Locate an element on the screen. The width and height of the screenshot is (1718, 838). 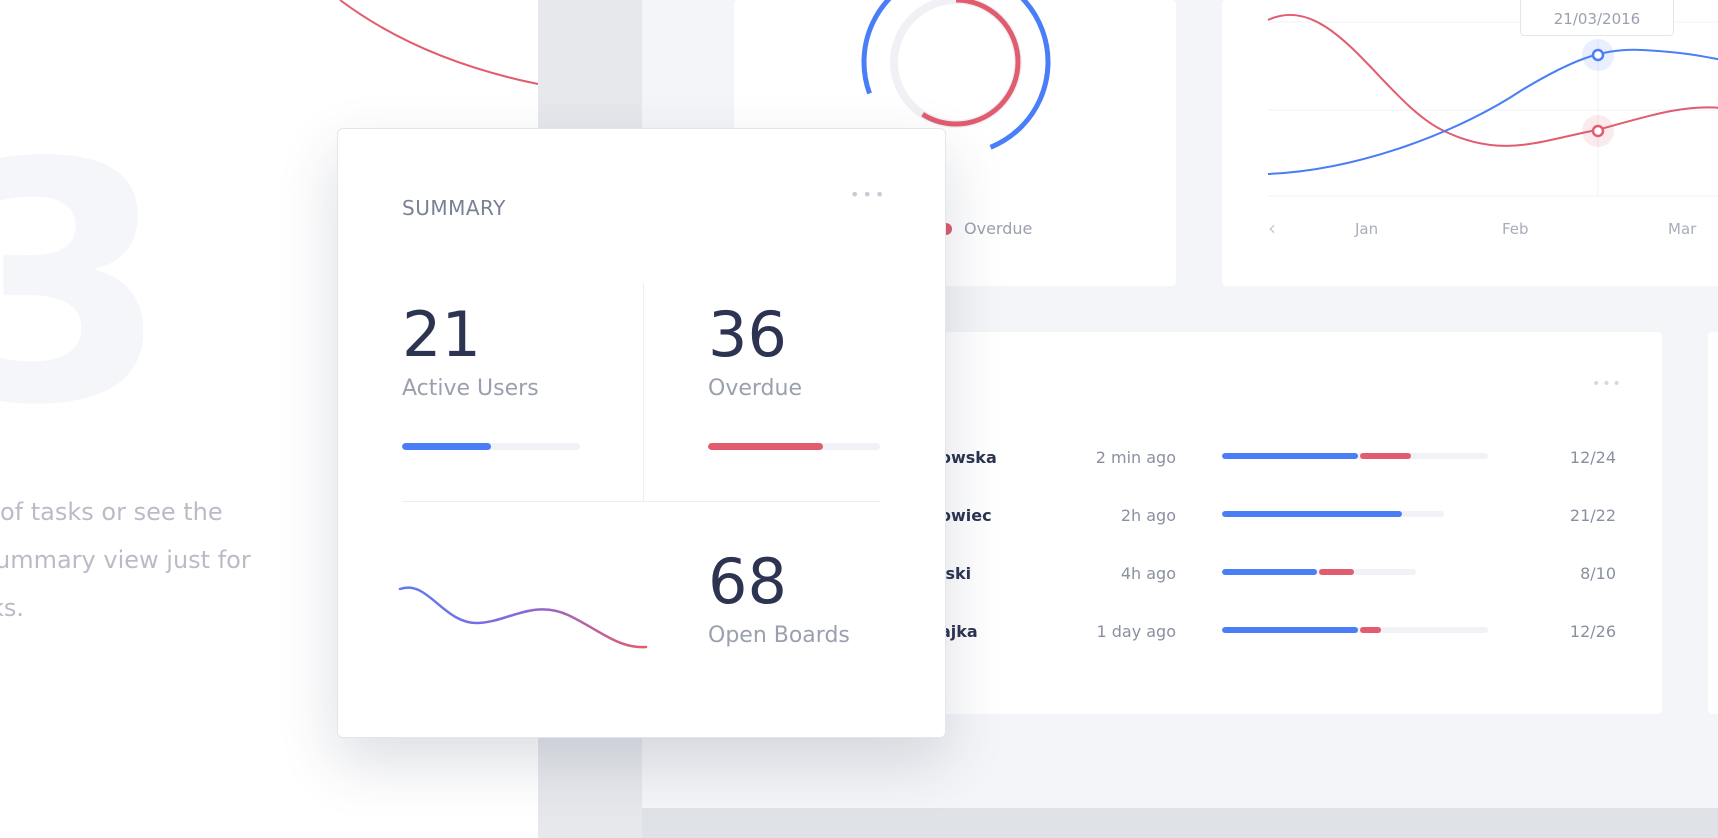
row-name: ajka is located at coordinates (959, 631).